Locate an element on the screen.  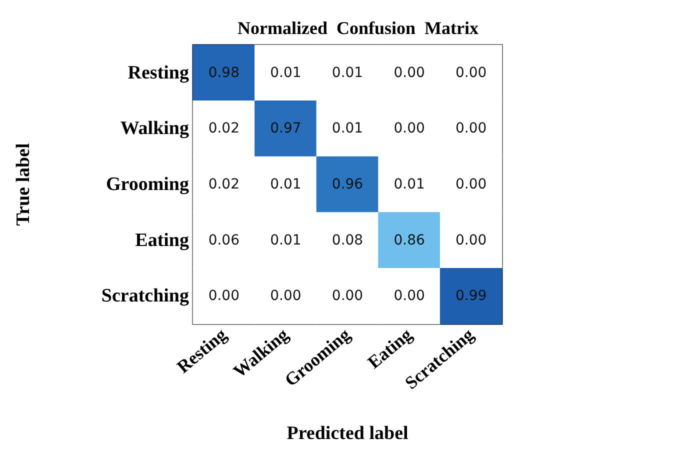
y-tick-label: Scratching is located at coordinates (145, 296).